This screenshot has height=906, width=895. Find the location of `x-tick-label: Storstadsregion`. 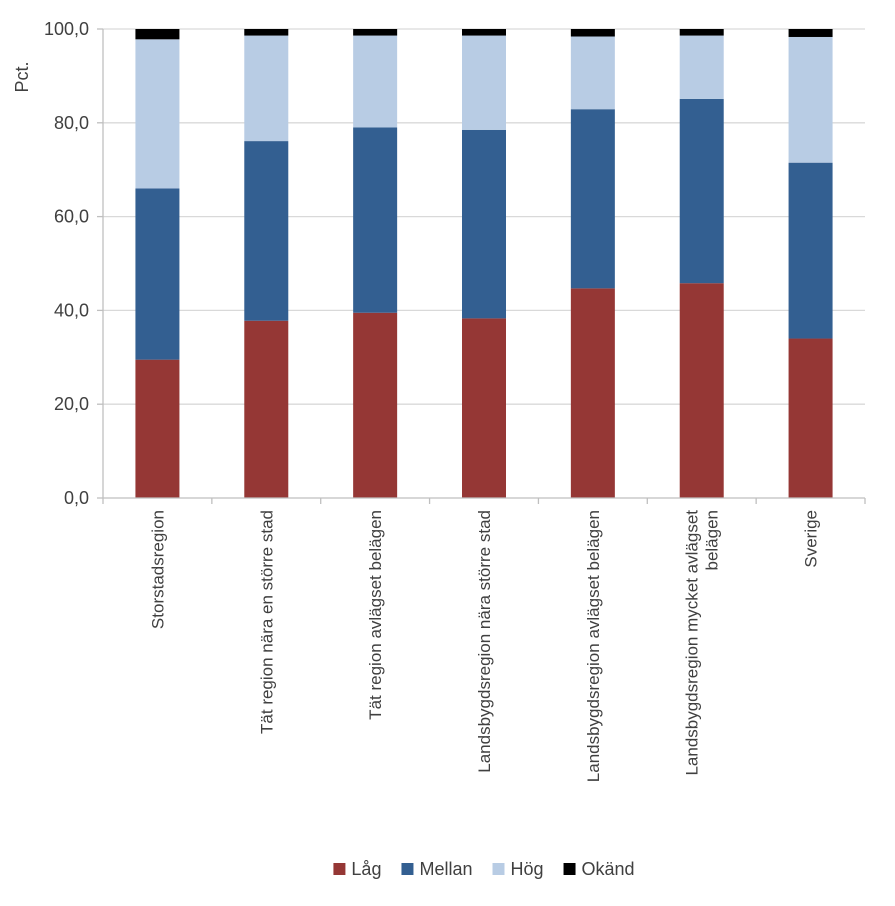

x-tick-label: Storstadsregion is located at coordinates (157, 569).